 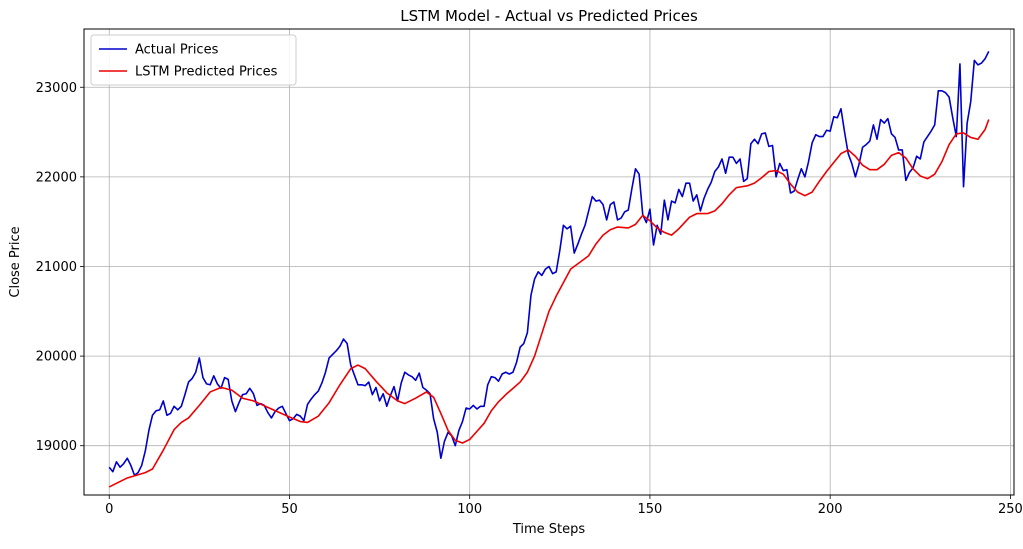 What do you see at coordinates (56, 88) in the screenshot?
I see `y-tick-label: 23000` at bounding box center [56, 88].